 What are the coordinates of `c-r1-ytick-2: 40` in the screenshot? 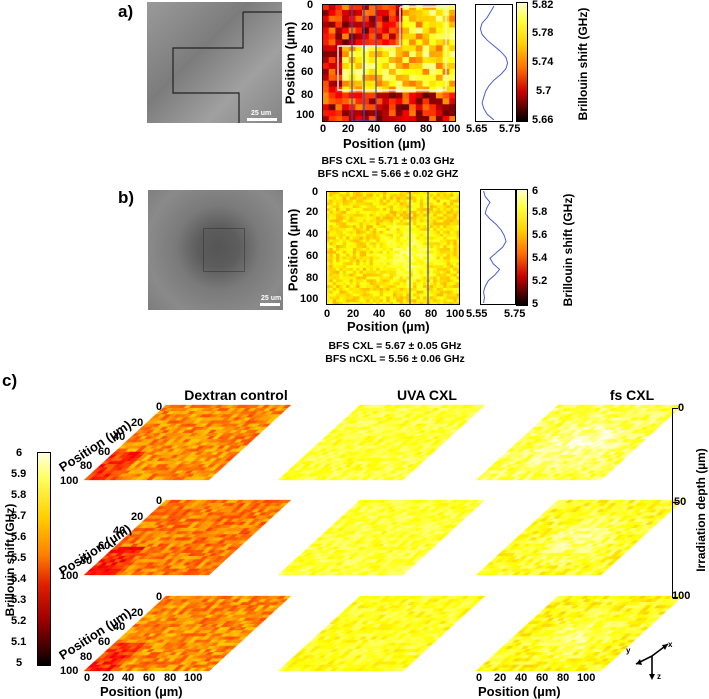 It's located at (119, 437).